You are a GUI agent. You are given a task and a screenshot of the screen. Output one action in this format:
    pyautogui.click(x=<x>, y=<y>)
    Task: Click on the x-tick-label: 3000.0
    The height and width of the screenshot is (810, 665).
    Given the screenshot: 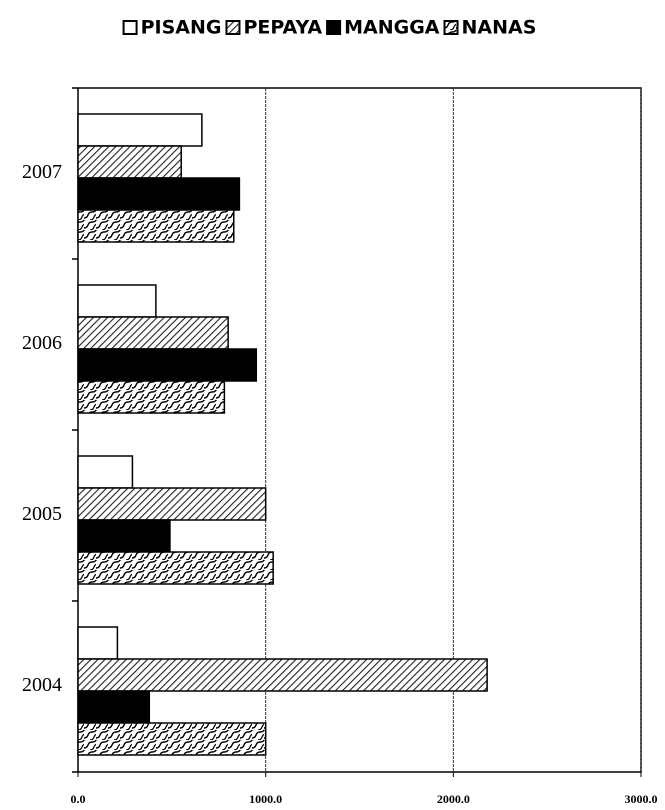 What is the action you would take?
    pyautogui.click(x=641, y=799)
    